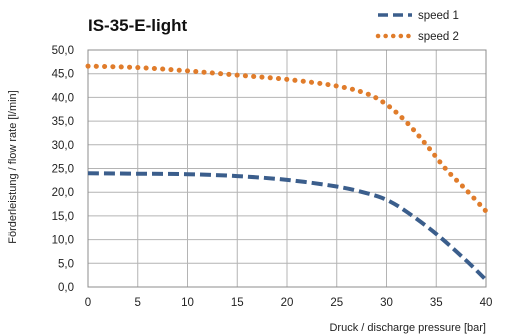  What do you see at coordinates (13, 166) in the screenshot?
I see `y-axis-label: Förderleistung / flow rate [l/min]` at bounding box center [13, 166].